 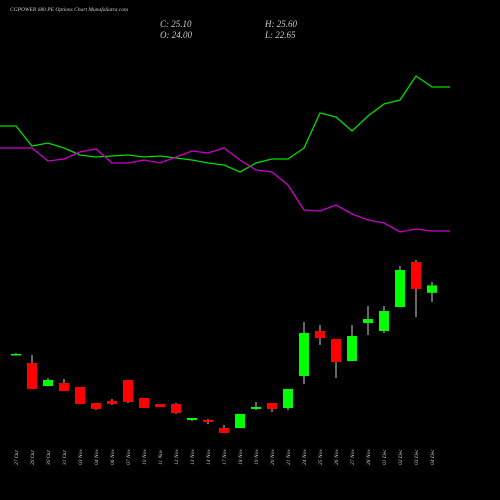 I want to click on x-tick-label: 12 Nov, so click(x=177, y=457).